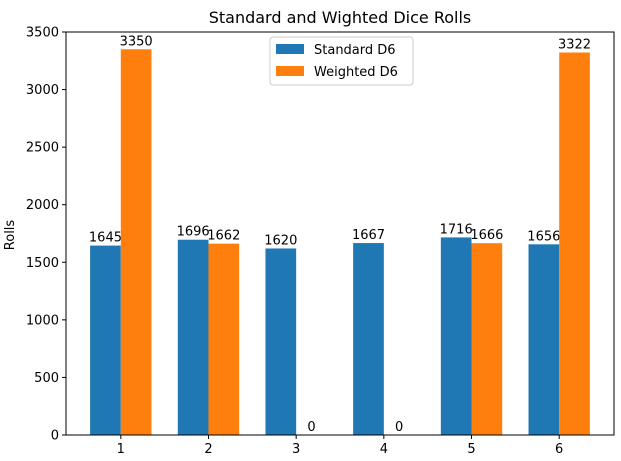 The image size is (621, 461). What do you see at coordinates (10, 235) in the screenshot?
I see `y-axis-title: Rolls` at bounding box center [10, 235].